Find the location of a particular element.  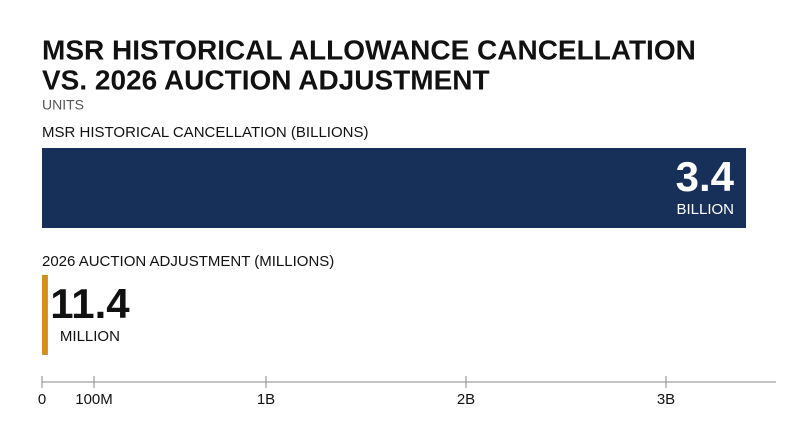

x-tick-label: 100M is located at coordinates (94, 399).